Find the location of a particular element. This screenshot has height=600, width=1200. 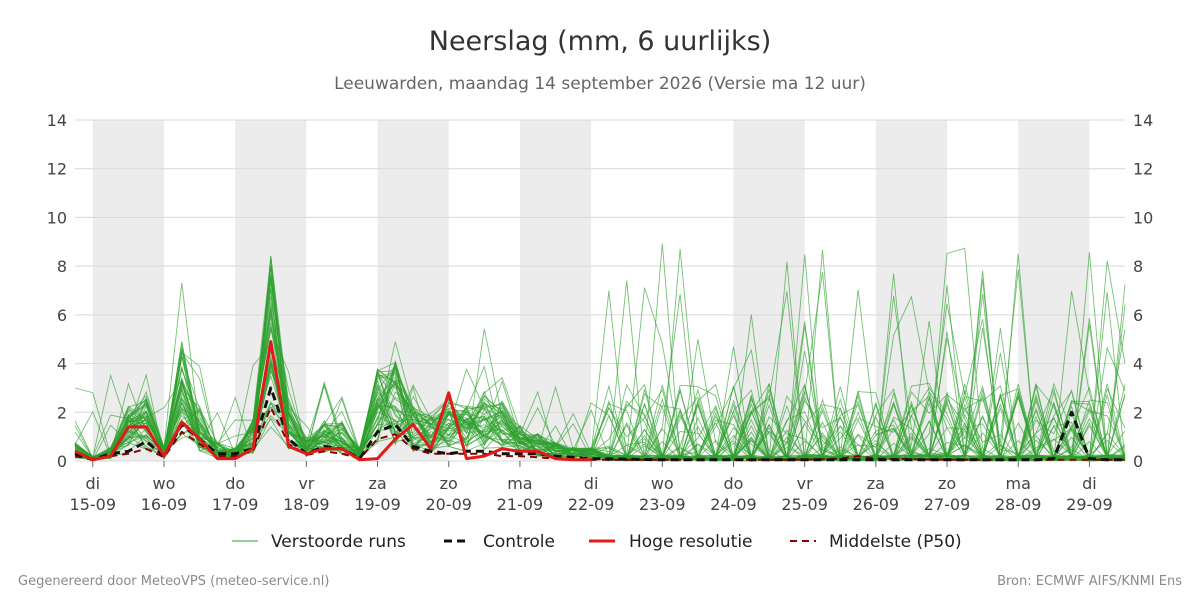

x-tick-date-3: 18-09 is located at coordinates (306, 504).